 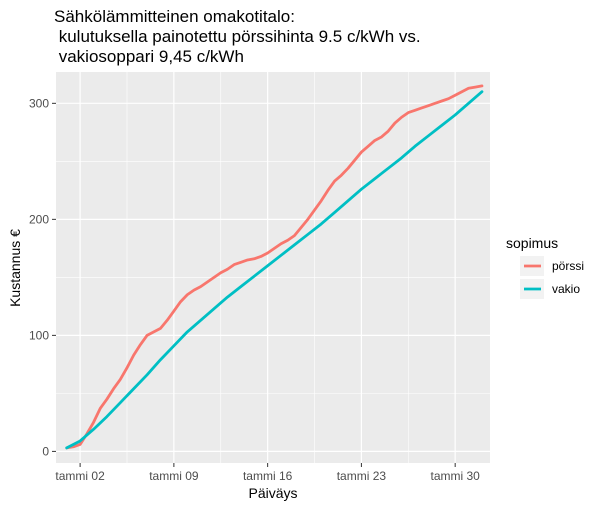 What do you see at coordinates (39, 103) in the screenshot?
I see `y-tick-label: 300` at bounding box center [39, 103].